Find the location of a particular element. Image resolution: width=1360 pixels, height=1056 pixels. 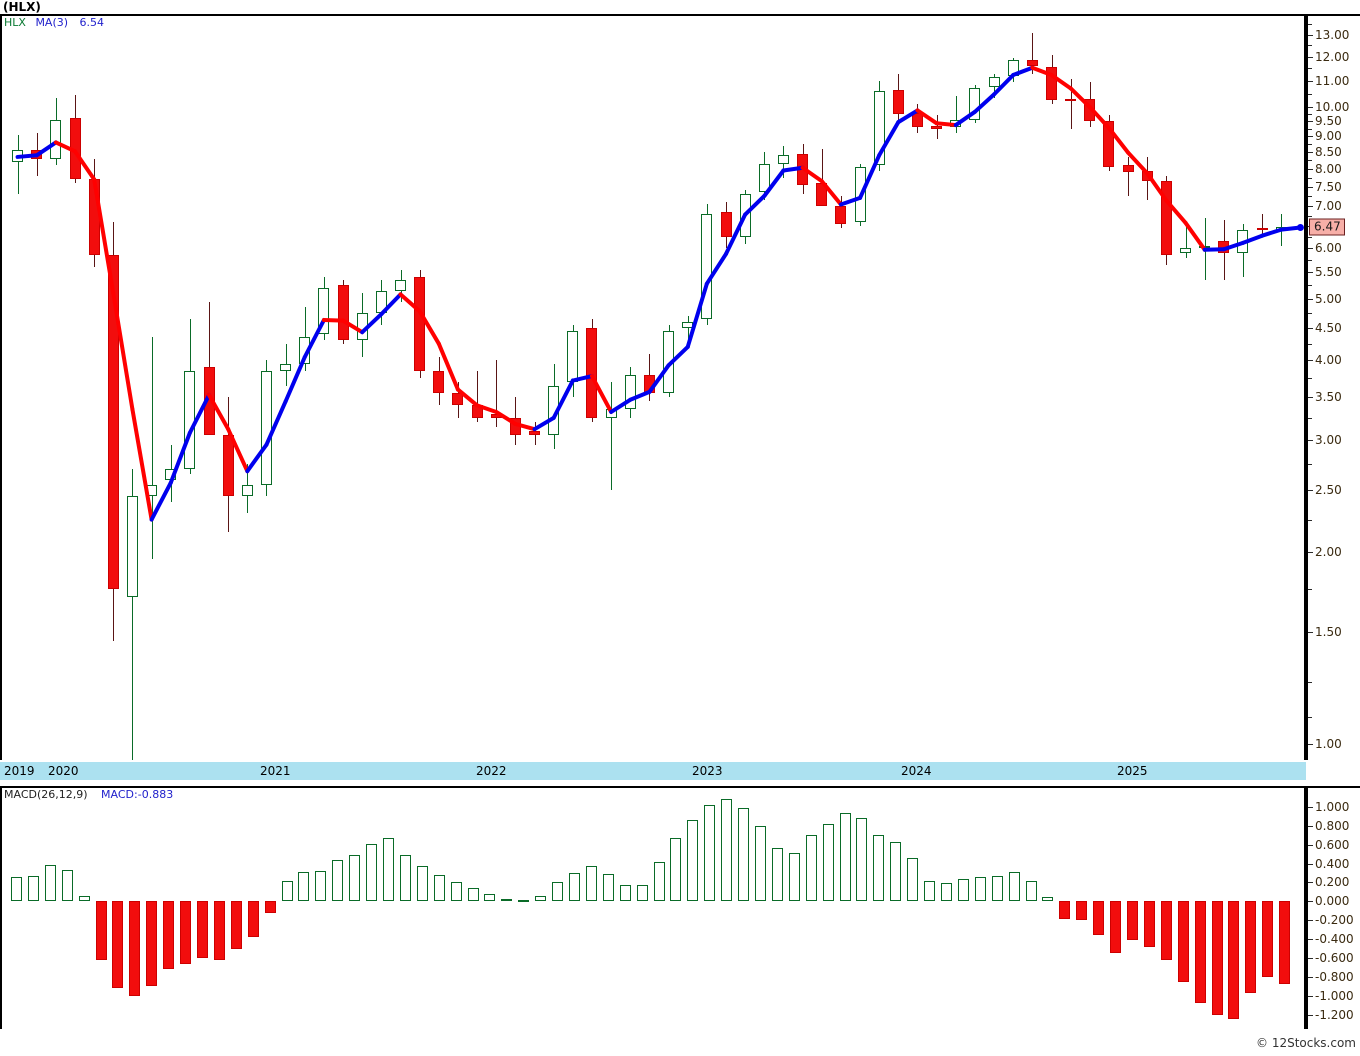

year-label-2022-top: 2022 is located at coordinates (491, 771).